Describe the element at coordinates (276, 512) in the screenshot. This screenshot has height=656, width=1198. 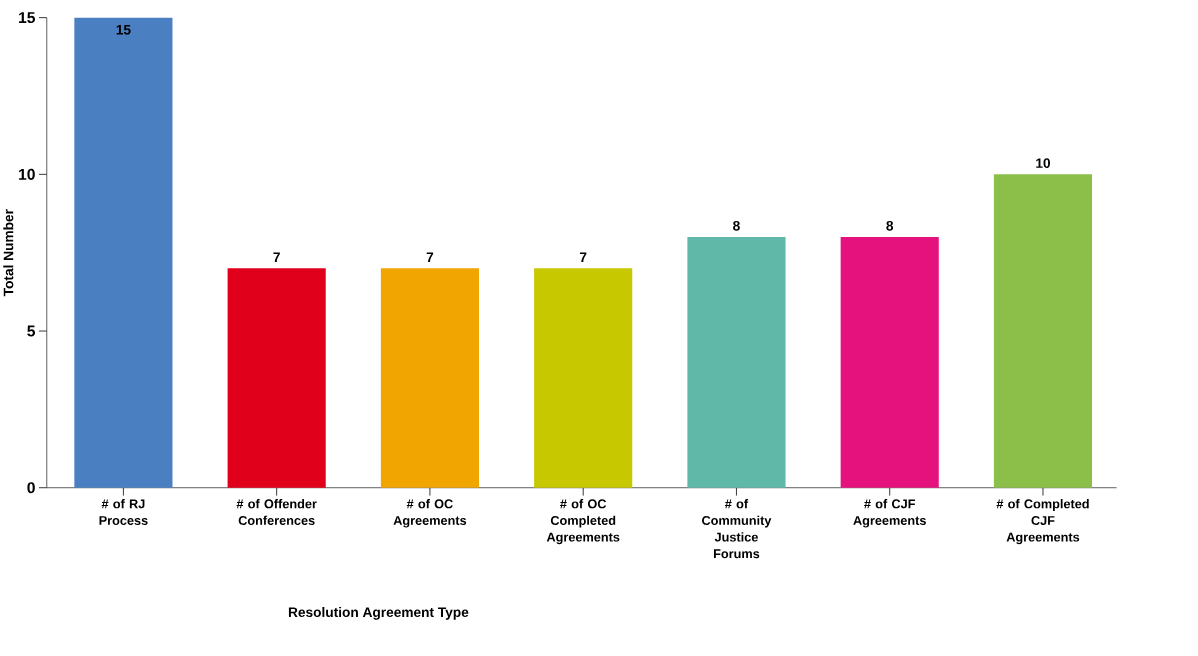
I see `x-tick-label: # of Offender Conferences` at that location.